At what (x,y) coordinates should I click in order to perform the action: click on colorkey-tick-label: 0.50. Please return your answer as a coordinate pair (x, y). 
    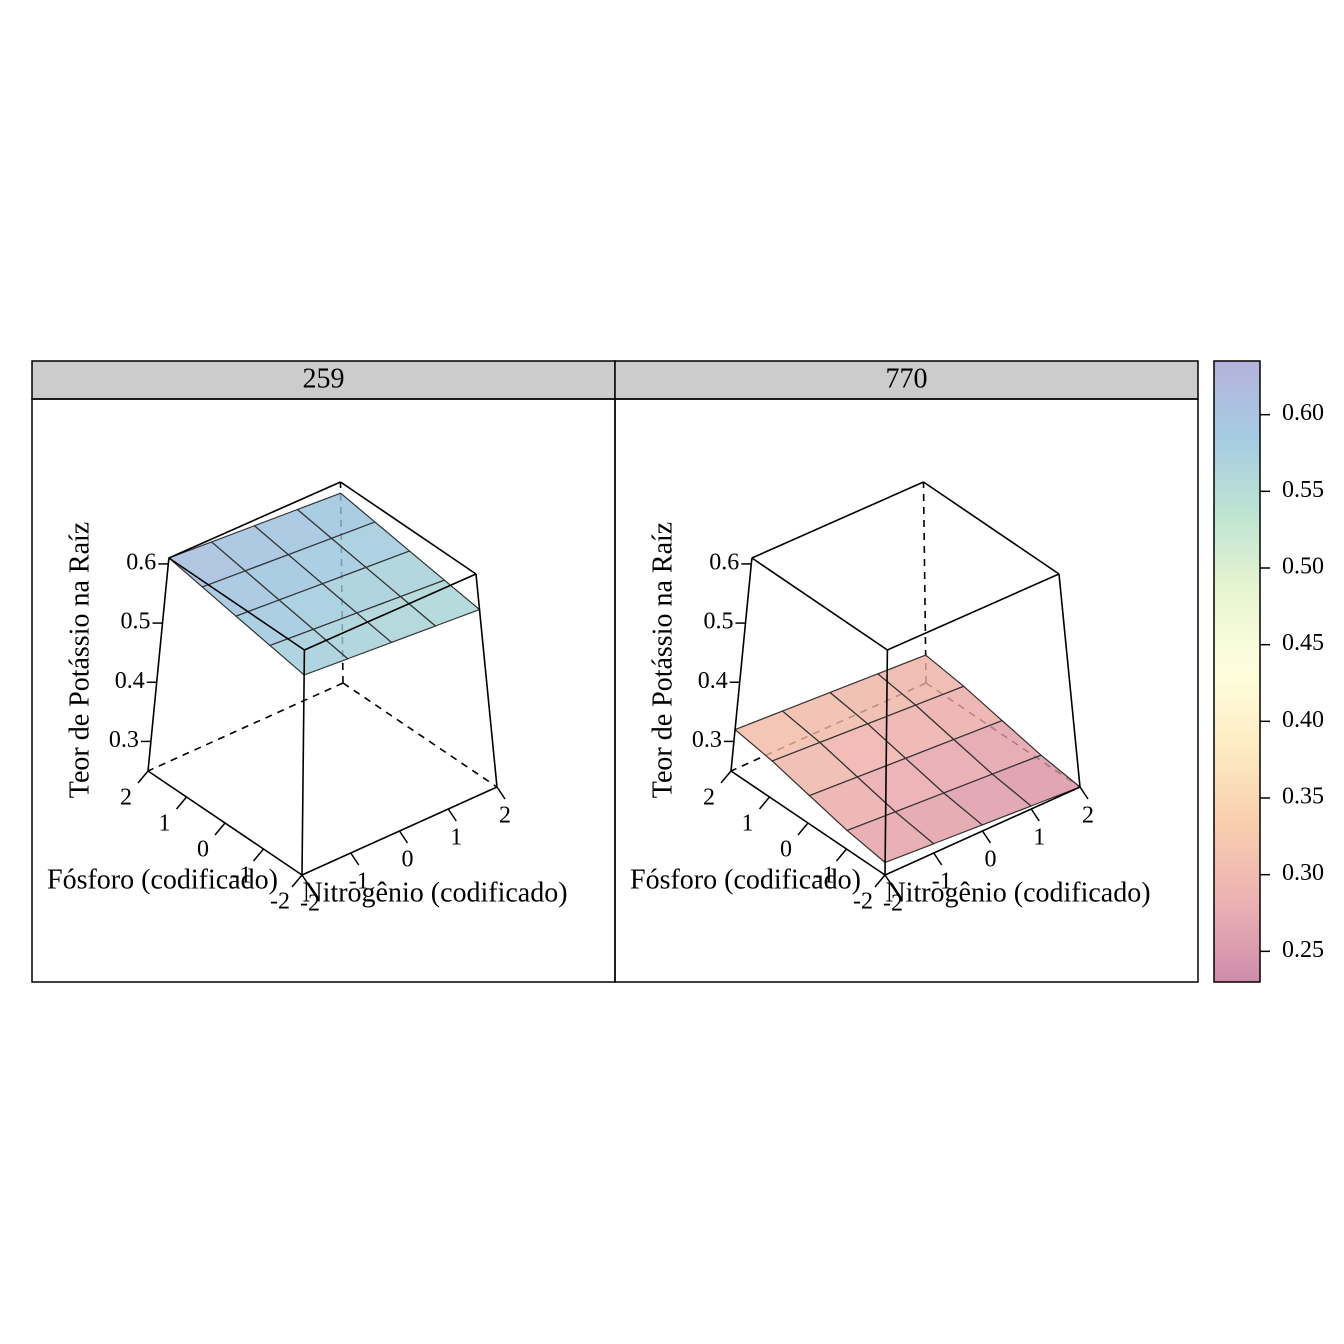
    Looking at the image, I should click on (1303, 567).